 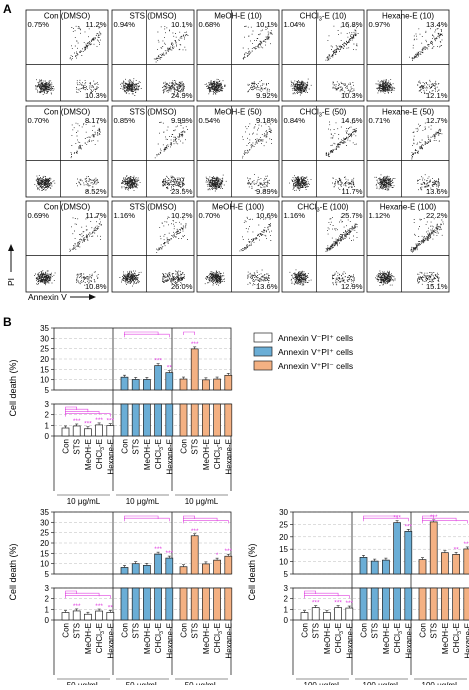 I want to click on dot-plot: MeOH-E (50)0.54% 9.18% 9.89%, so click(x=238, y=151).